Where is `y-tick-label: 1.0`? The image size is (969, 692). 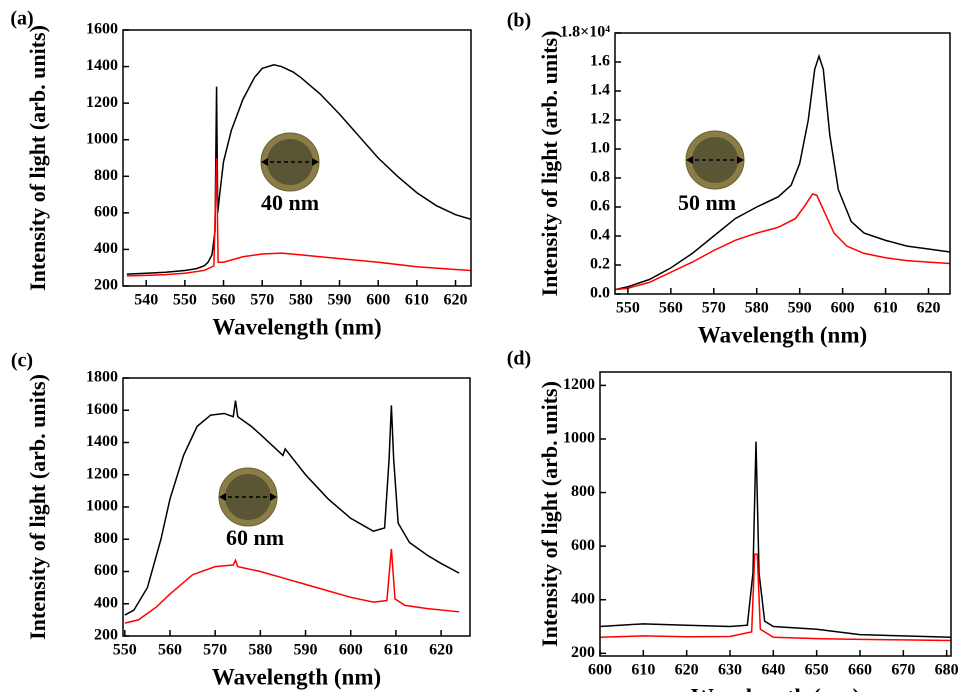 y-tick-label: 1.0 is located at coordinates (600, 148).